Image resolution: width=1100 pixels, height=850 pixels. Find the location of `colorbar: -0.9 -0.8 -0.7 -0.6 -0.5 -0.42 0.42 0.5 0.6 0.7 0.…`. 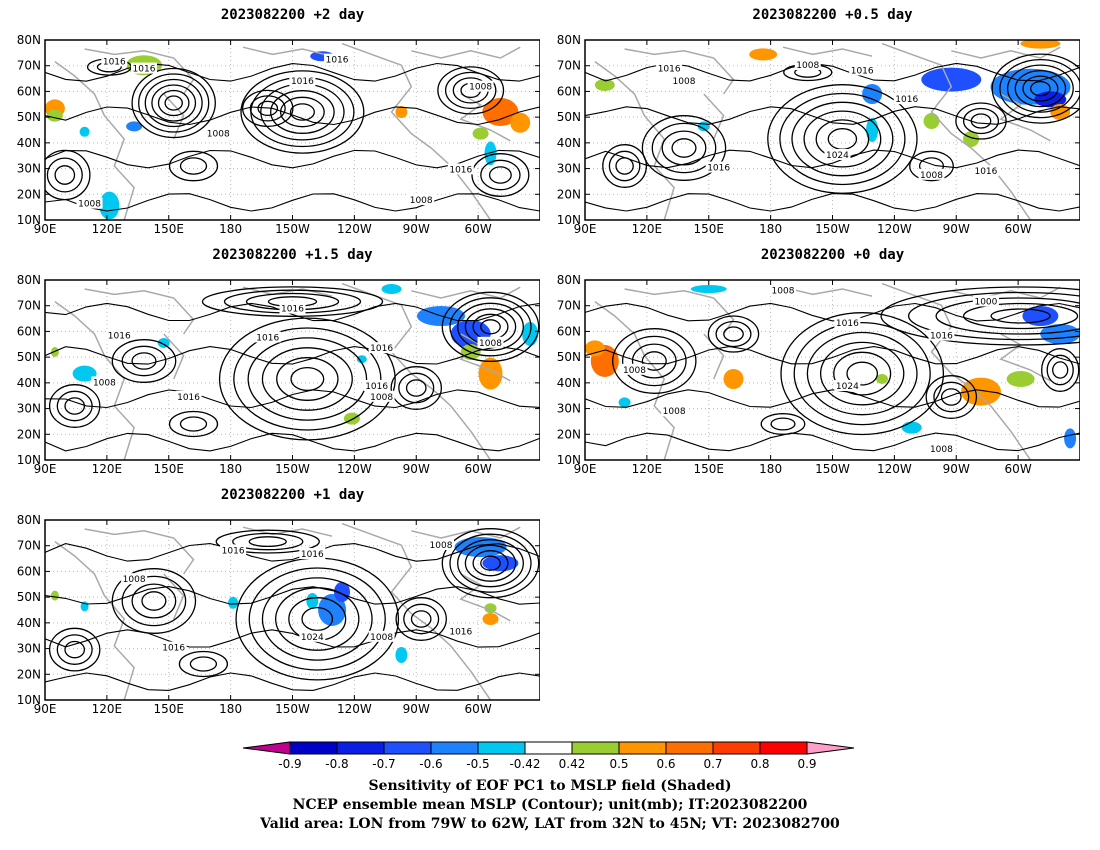

colorbar: -0.9 -0.8 -0.7 -0.6 -0.5 -0.42 0.42 0.5 0.6 0.7 0.… is located at coordinates (548, 756).